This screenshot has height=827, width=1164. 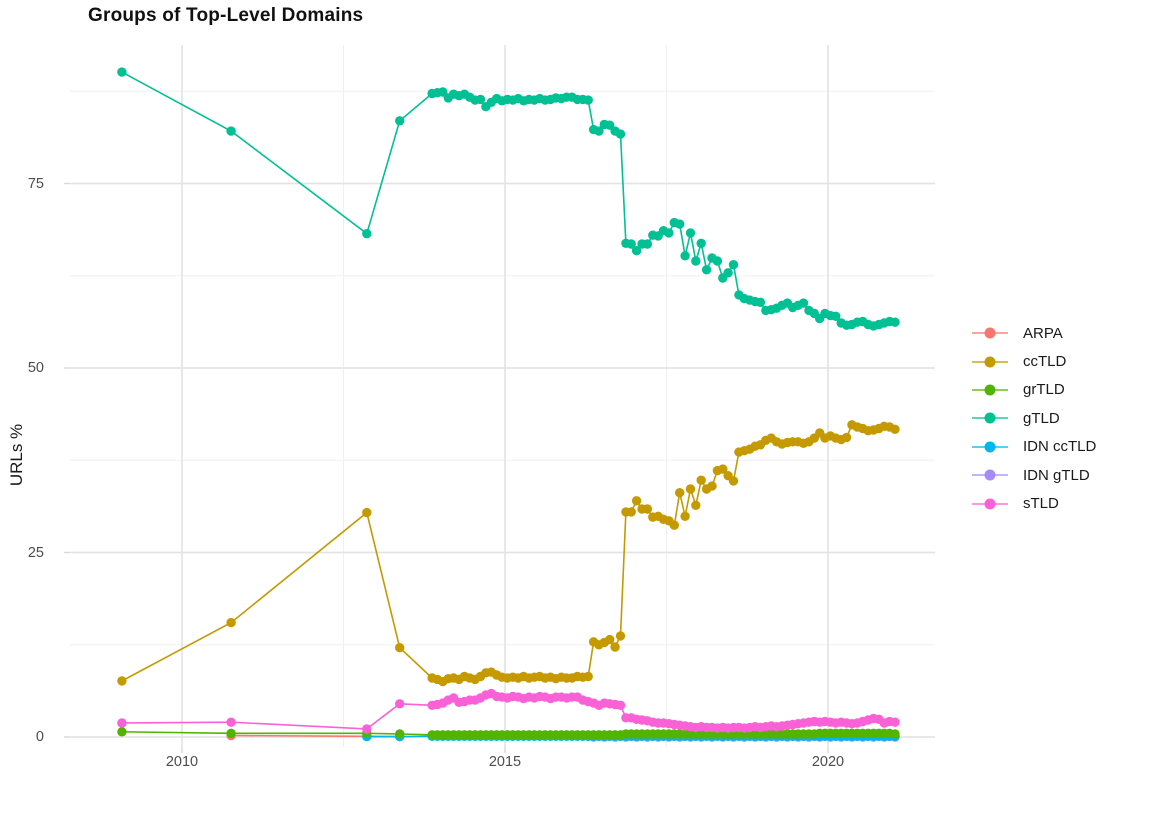 What do you see at coordinates (1041, 418) in the screenshot?
I see `legend-label: gTLD` at bounding box center [1041, 418].